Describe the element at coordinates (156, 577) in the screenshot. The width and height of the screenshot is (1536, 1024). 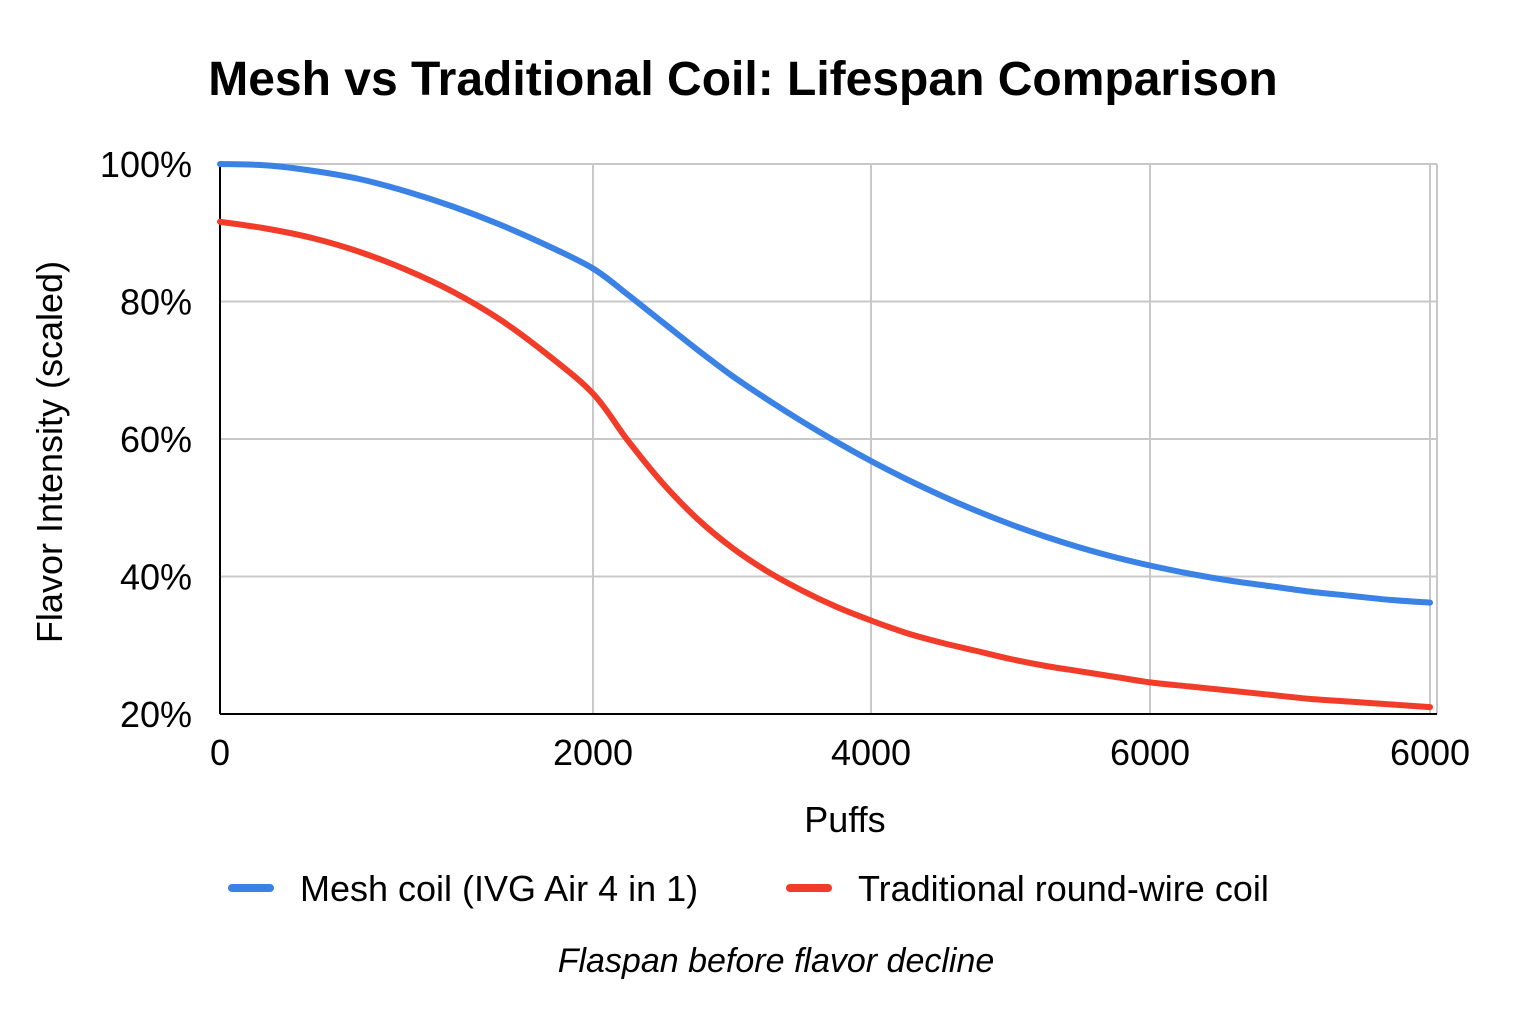
I see `y-tick-label: 40%` at that location.